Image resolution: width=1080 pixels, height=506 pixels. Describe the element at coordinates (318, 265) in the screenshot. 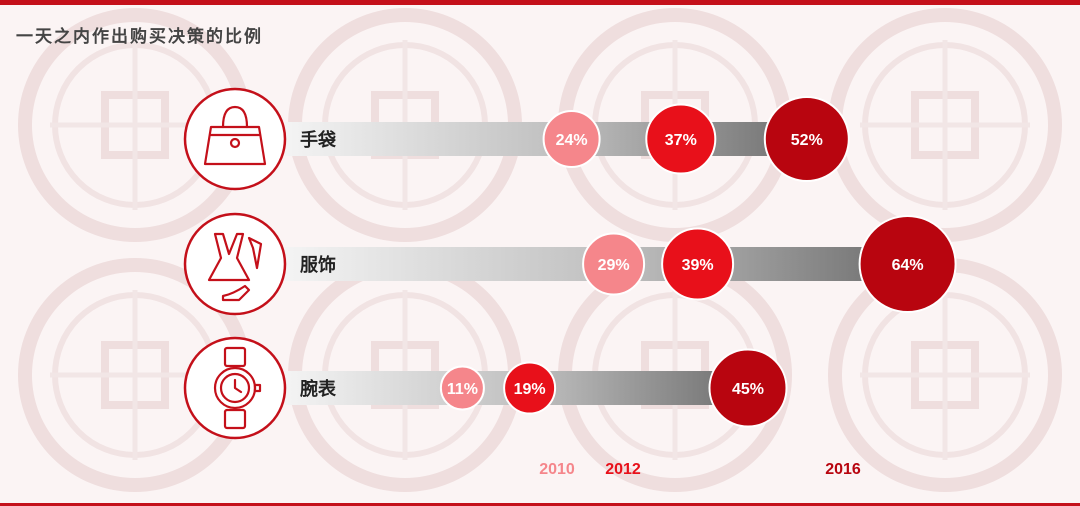

I see `category-label: 服饰` at that location.